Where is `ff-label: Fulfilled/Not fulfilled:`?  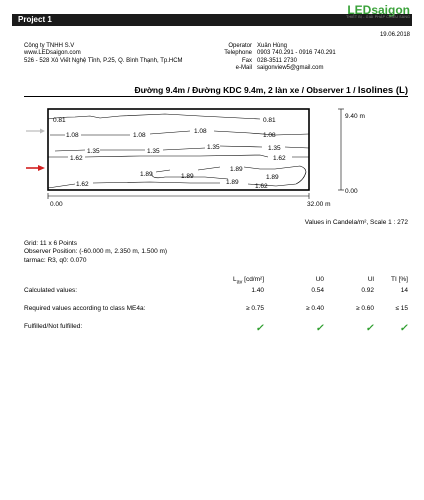 ff-label: Fulfilled/Not fulfilled: is located at coordinates (53, 326).